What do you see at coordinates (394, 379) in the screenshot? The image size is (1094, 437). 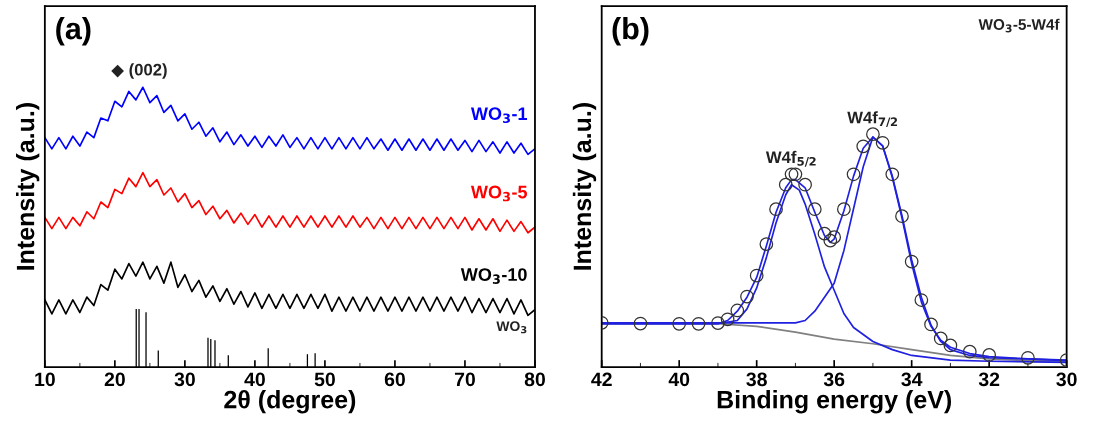 I see `x-tick-label: 60` at bounding box center [394, 379].